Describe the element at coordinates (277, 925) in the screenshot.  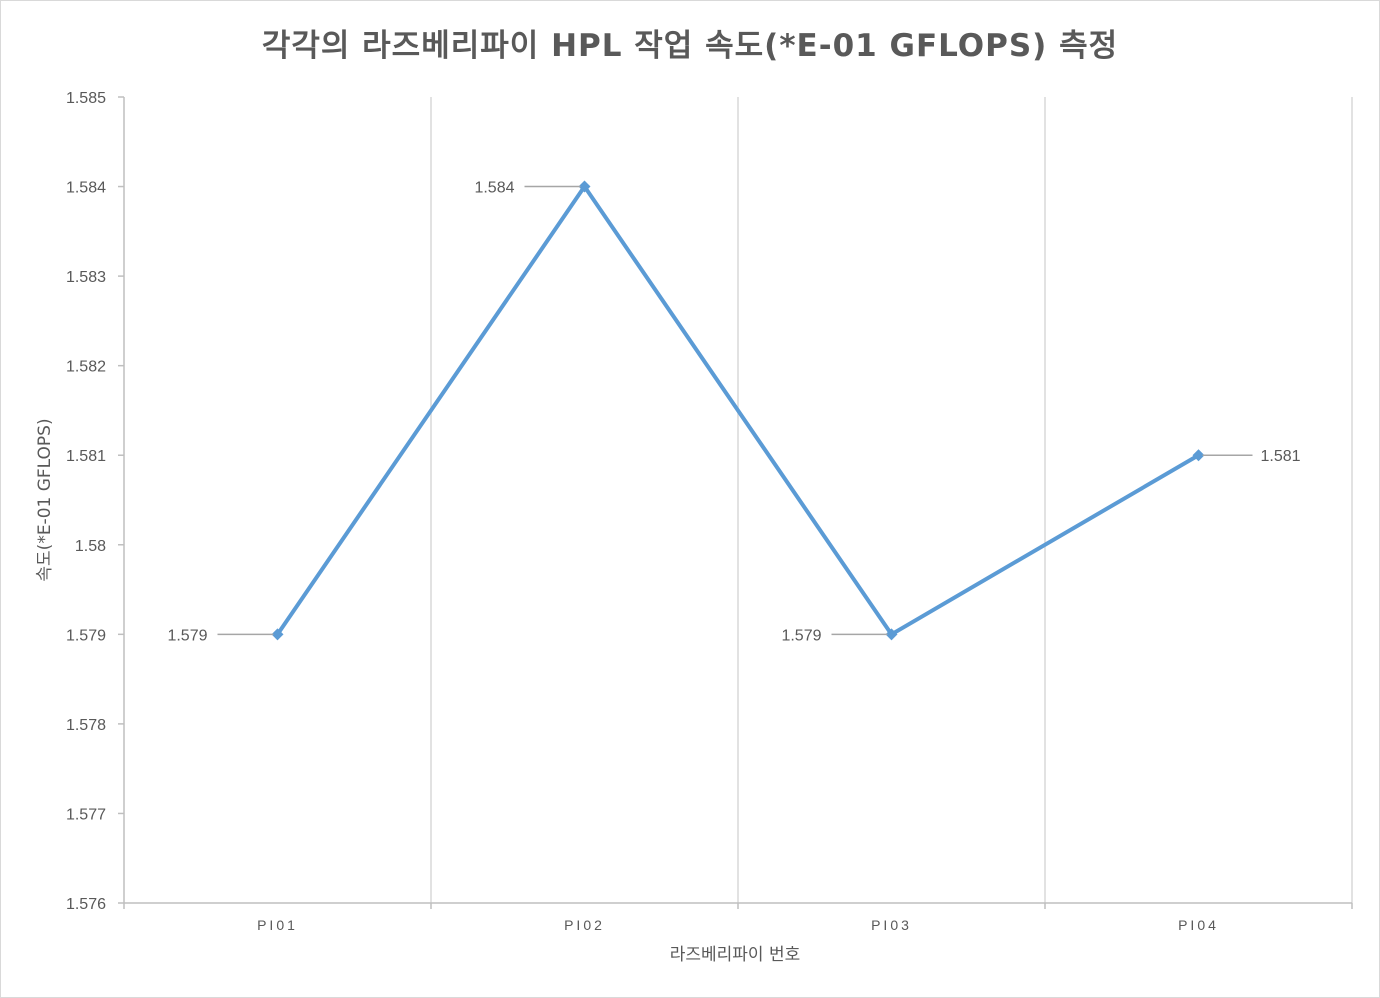
I see `x-tick-label: PI01` at that location.